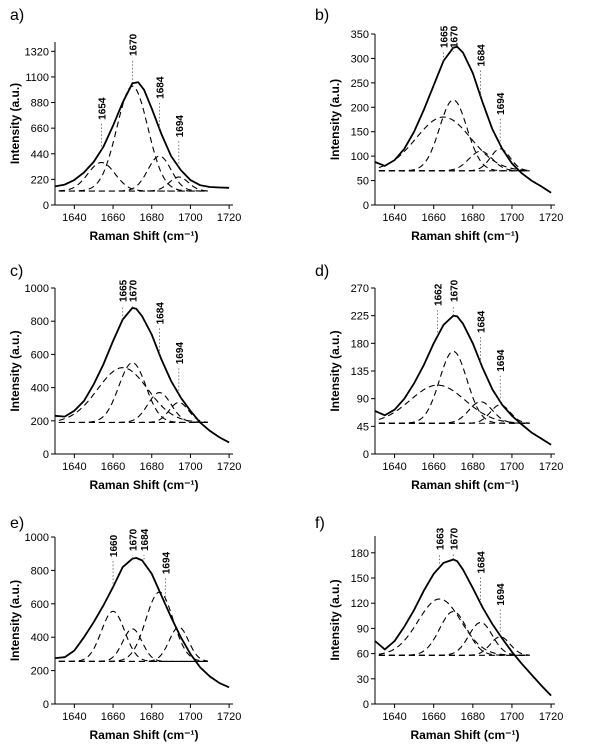 This screenshot has height=748, width=605. I want to click on panel-label: a), so click(17, 15).